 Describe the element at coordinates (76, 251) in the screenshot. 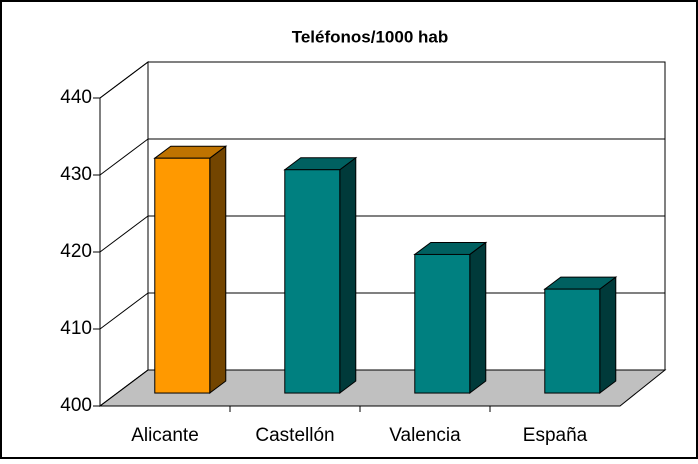

I see `y-tick-label: 420` at that location.